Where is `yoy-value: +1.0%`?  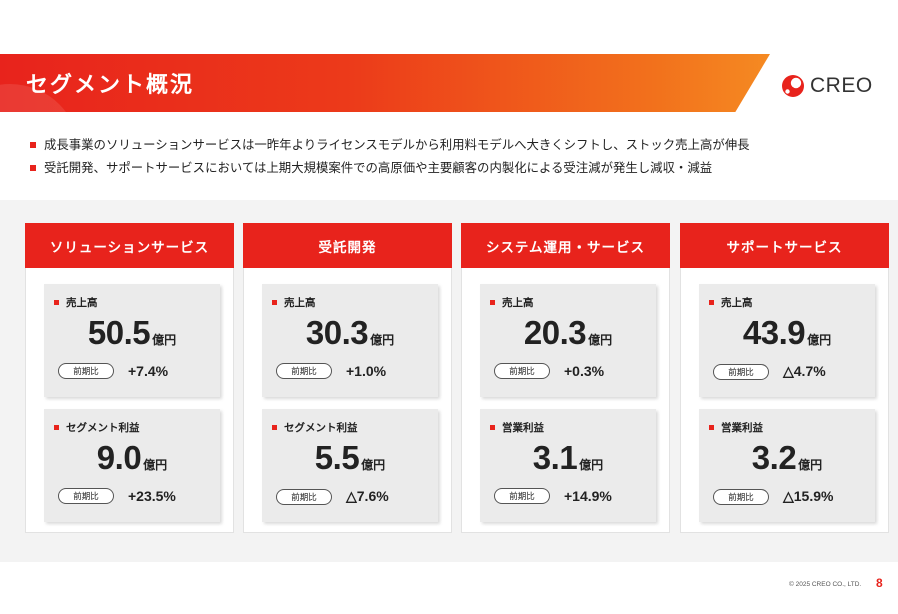 yoy-value: +1.0% is located at coordinates (366, 371).